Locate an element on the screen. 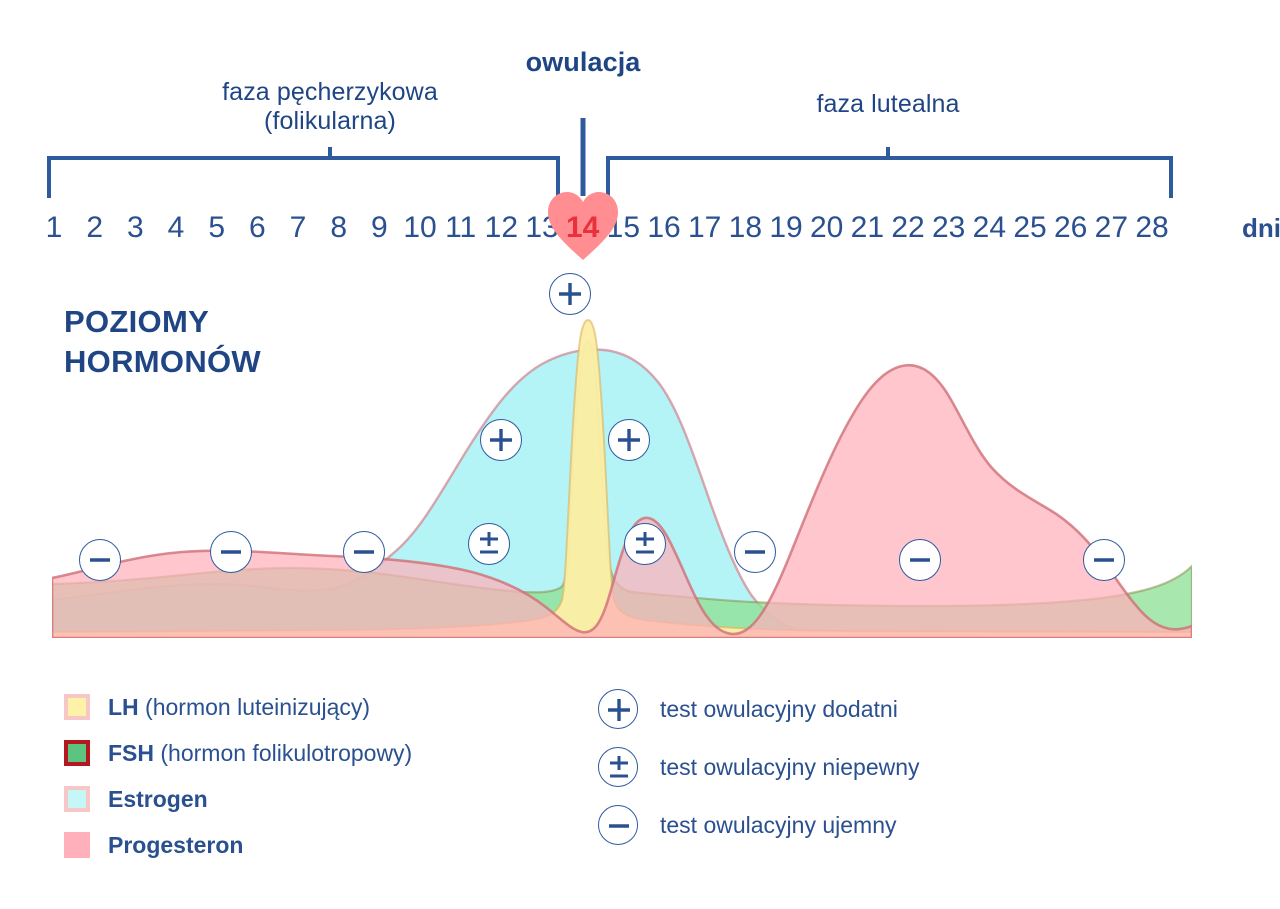  legend-swatch-progesteron-icon is located at coordinates (77, 845).